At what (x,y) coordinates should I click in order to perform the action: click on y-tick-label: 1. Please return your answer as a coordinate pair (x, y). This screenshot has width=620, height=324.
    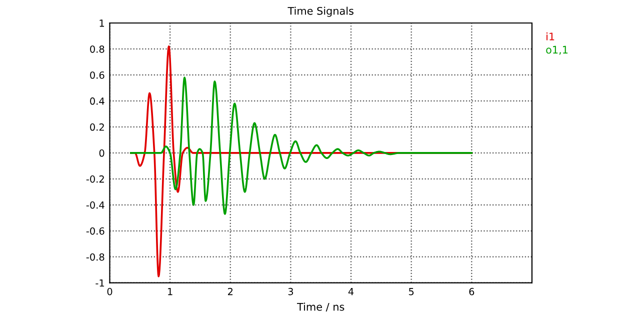
    Looking at the image, I should click on (102, 23).